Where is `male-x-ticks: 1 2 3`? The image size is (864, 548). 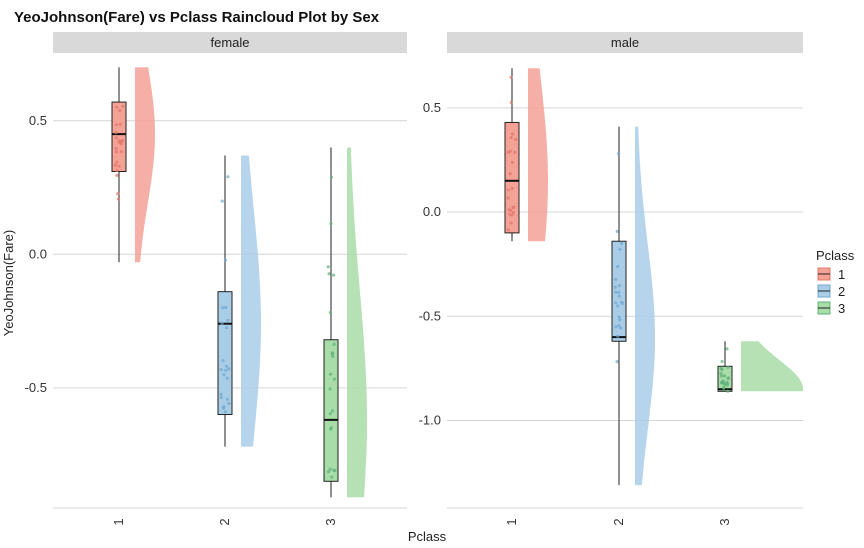
male-x-ticks: 1 2 3 is located at coordinates (618, 521).